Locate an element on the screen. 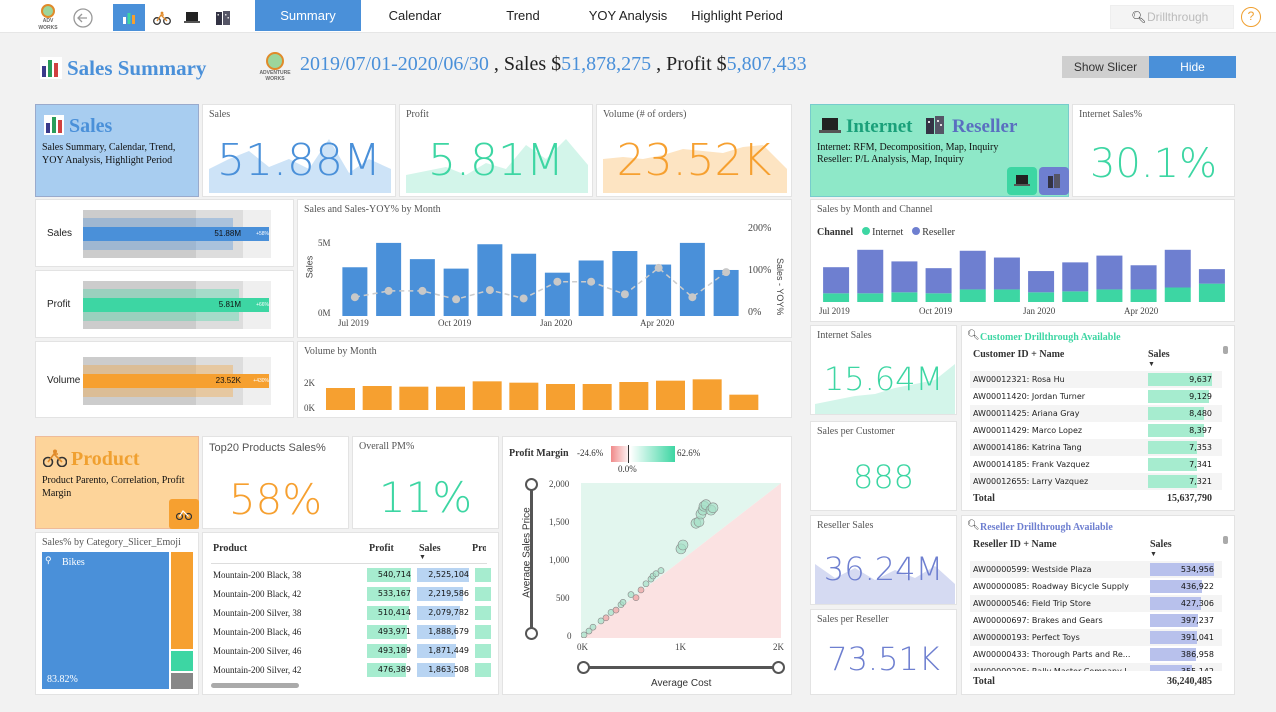  table-row: AW00000193: Perfect Toys 391,041 is located at coordinates (1096, 637).